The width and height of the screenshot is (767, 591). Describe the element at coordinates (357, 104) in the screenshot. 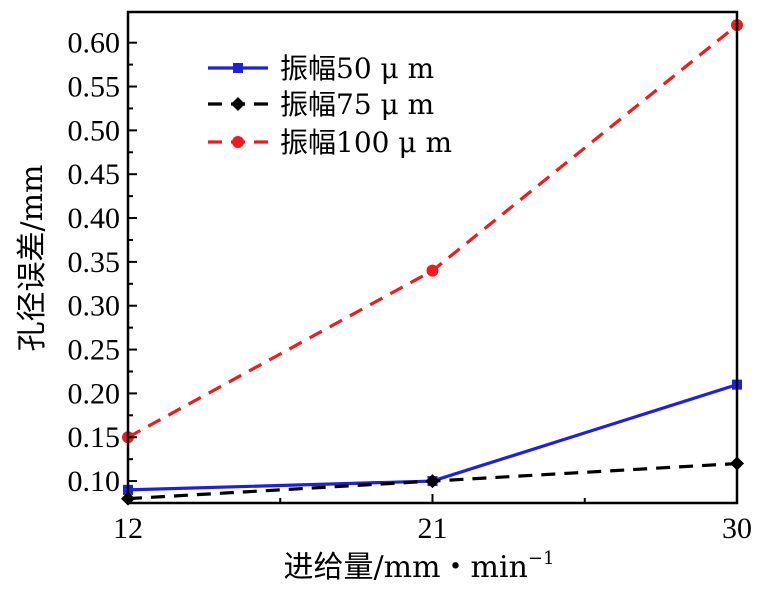

I see `legend-label: 振幅75 μ m` at that location.